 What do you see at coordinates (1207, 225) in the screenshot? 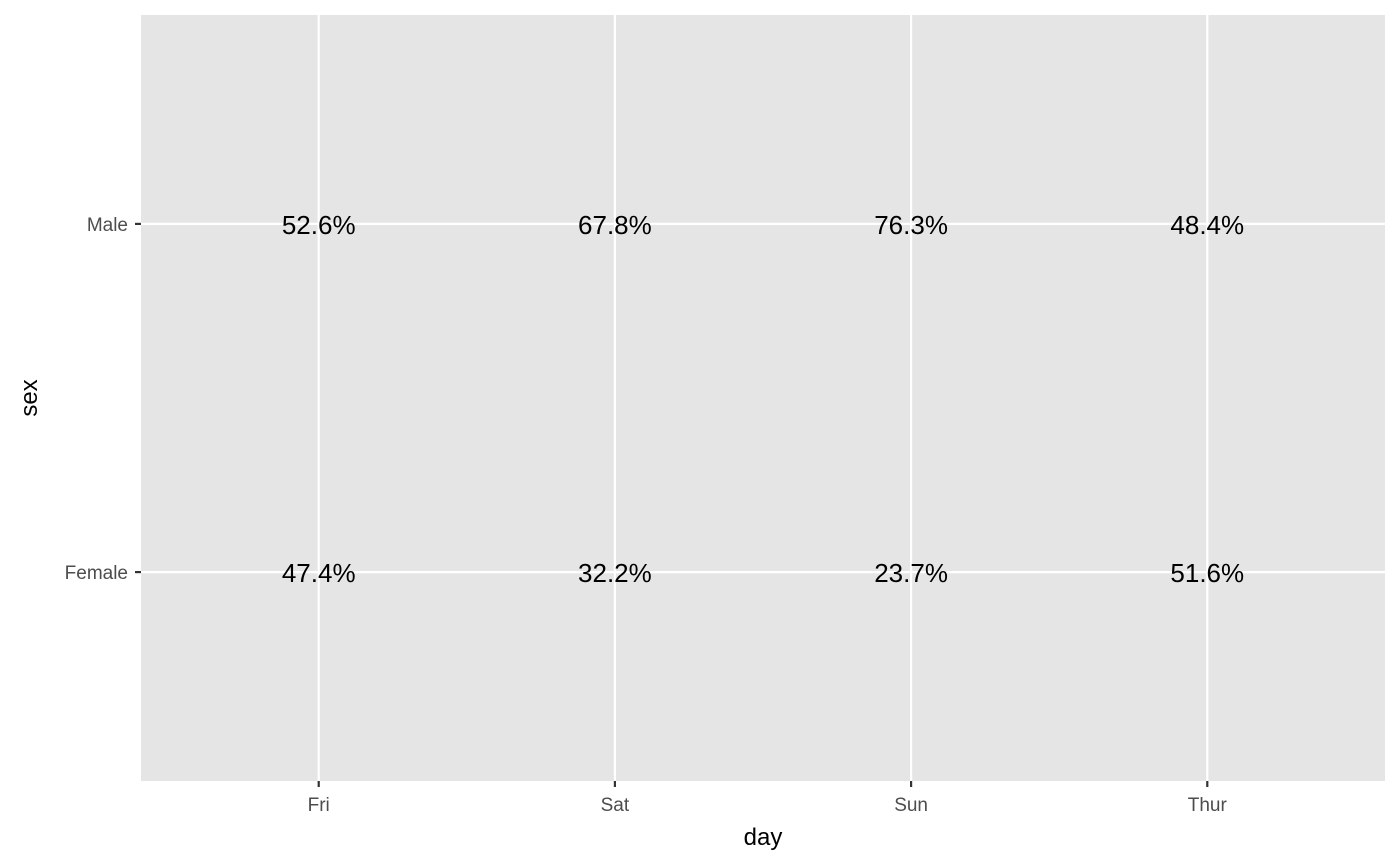
I see `cell-label-thur-male: 48.4%` at bounding box center [1207, 225].